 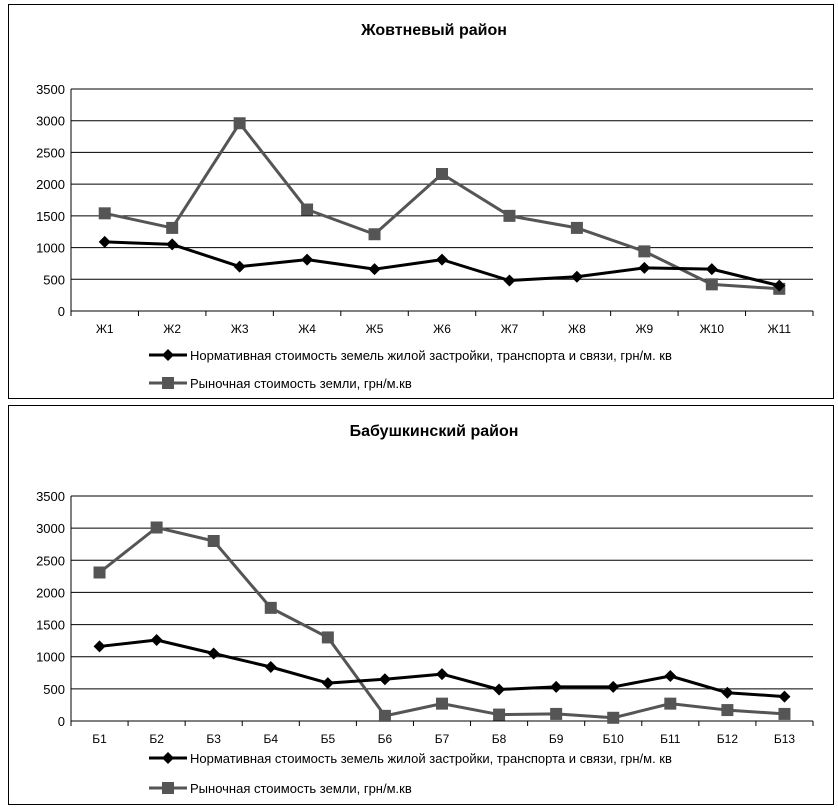 What do you see at coordinates (779, 329) in the screenshot?
I see `x-tick-label: Ж11` at bounding box center [779, 329].